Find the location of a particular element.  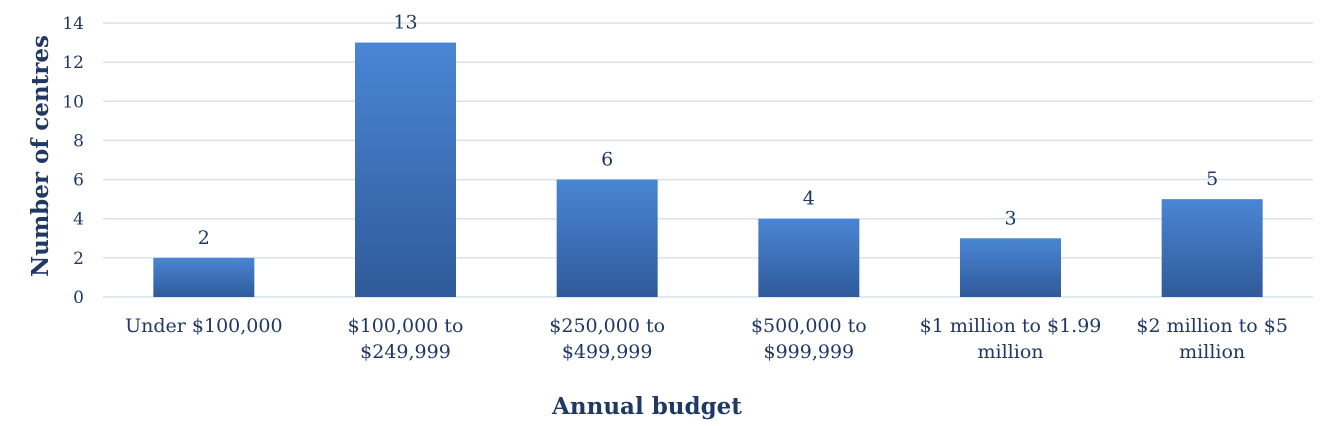

bar-value-label: 3 is located at coordinates (1010, 218).